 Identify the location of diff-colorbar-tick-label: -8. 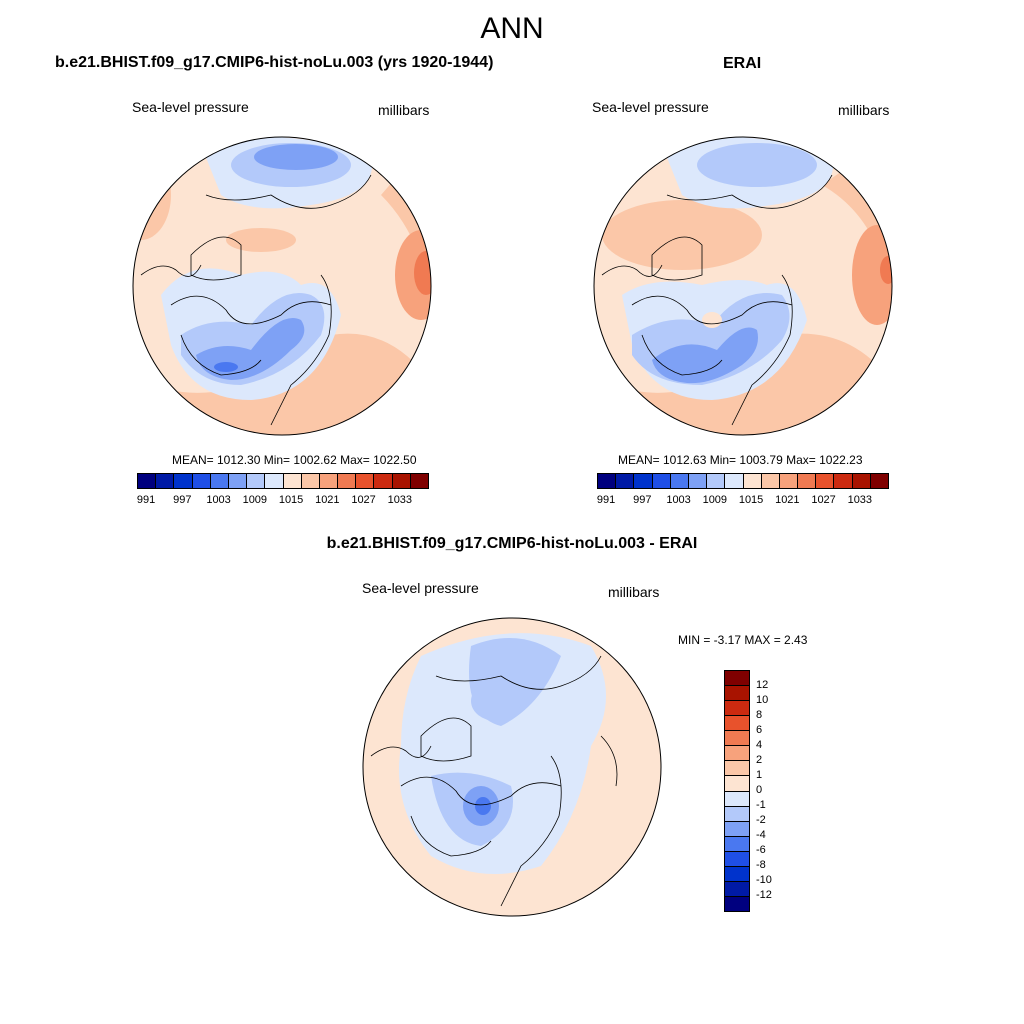
(761, 865).